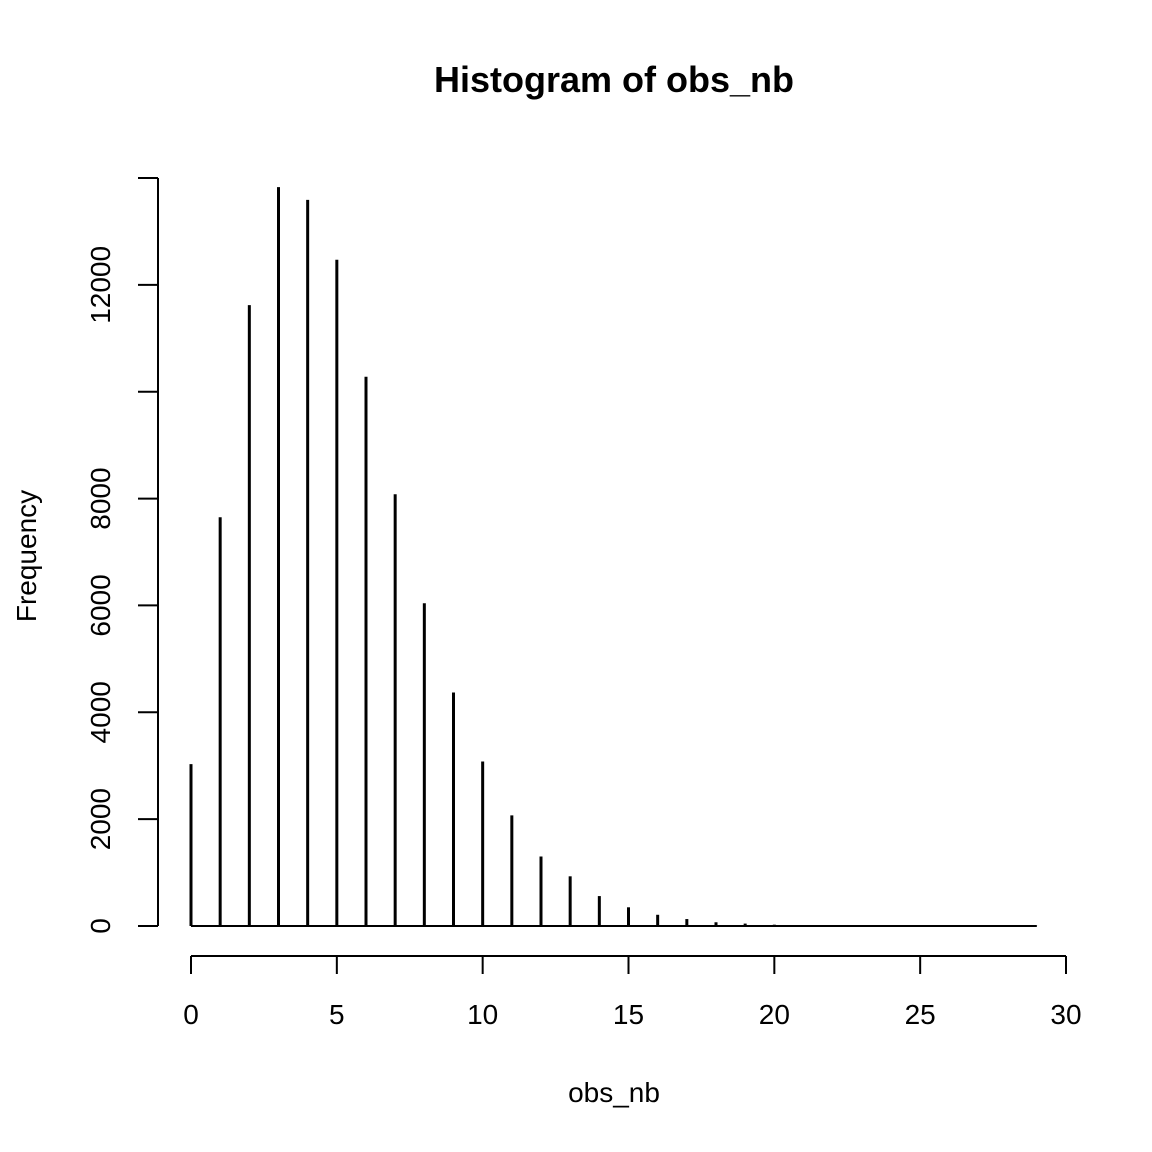  Describe the element at coordinates (100, 605) in the screenshot. I see `y-tick-label-6000: 6000` at that location.